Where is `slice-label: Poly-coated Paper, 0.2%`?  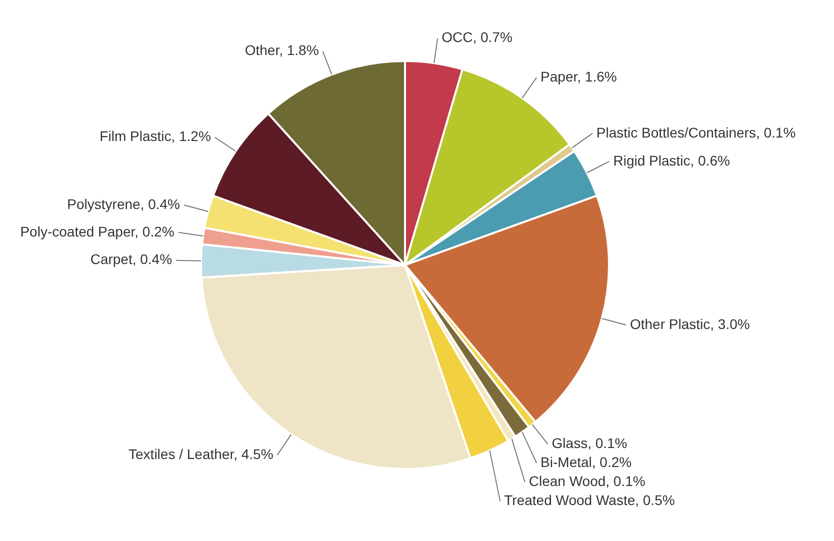 slice-label: Poly-coated Paper, 0.2% is located at coordinates (97, 231).